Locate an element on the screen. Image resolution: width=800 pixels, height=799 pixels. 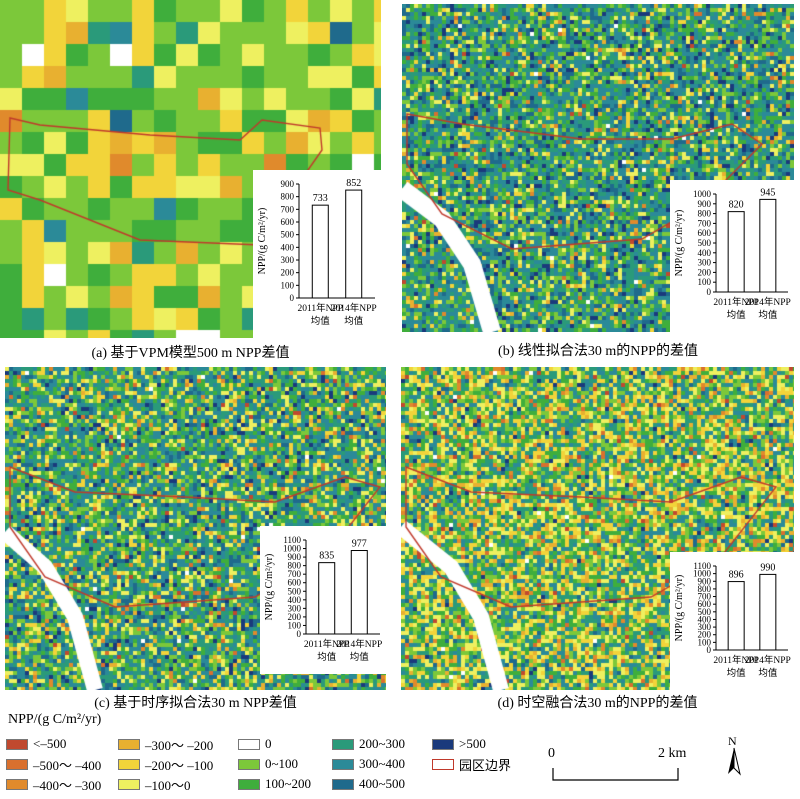
legend-item: 园区边界 is located at coordinates (472, 764).